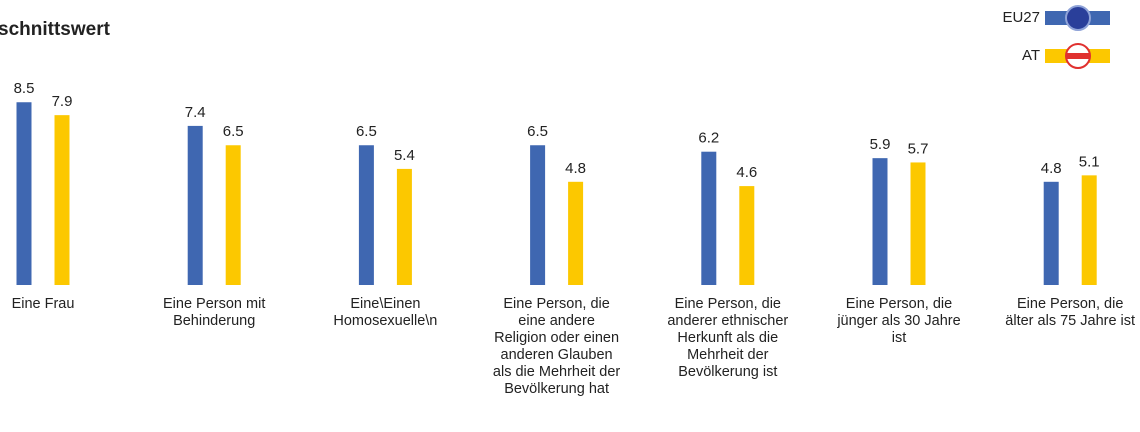  What do you see at coordinates (918, 148) in the screenshot?
I see `value-label: 5.7` at bounding box center [918, 148].